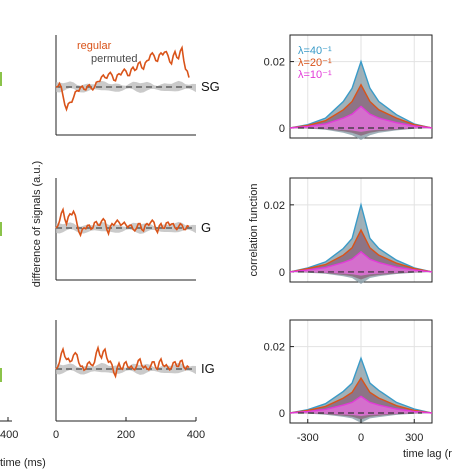  I want to click on difference-x-tick-label: 400, so click(196, 435).